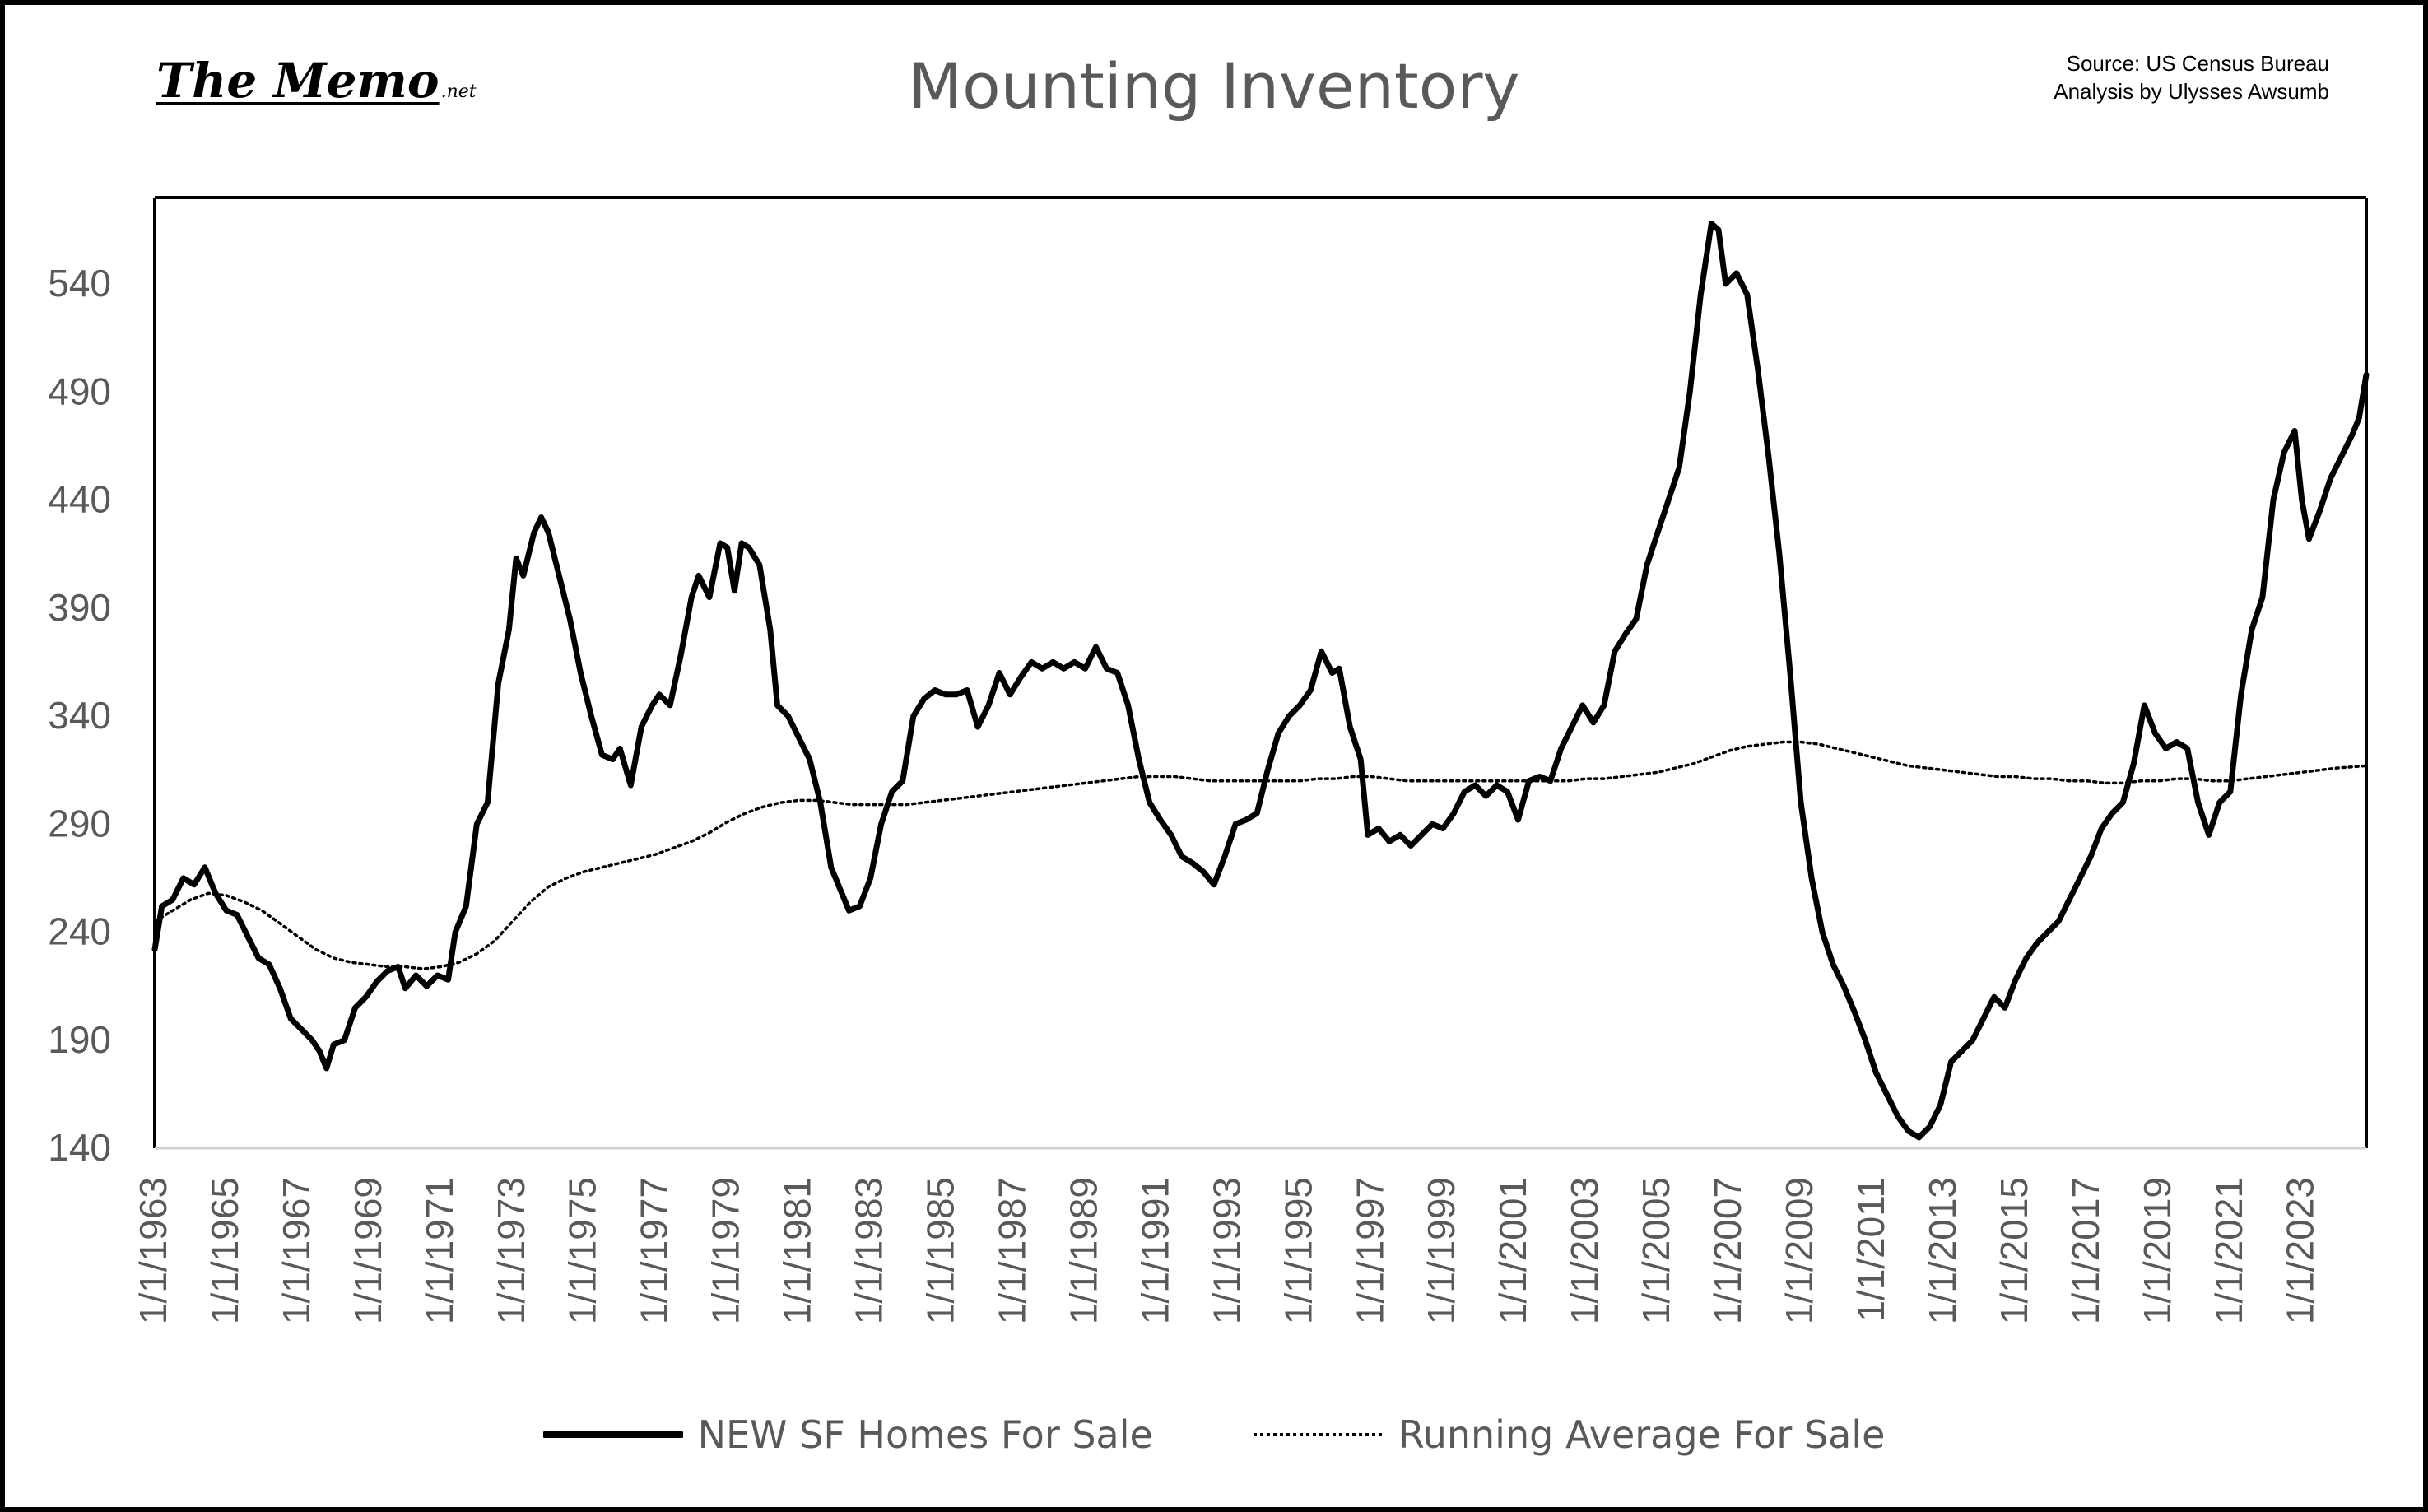 The height and width of the screenshot is (1512, 2428). Describe the element at coordinates (79, 823) in the screenshot. I see `y-tick-label: 290` at that location.